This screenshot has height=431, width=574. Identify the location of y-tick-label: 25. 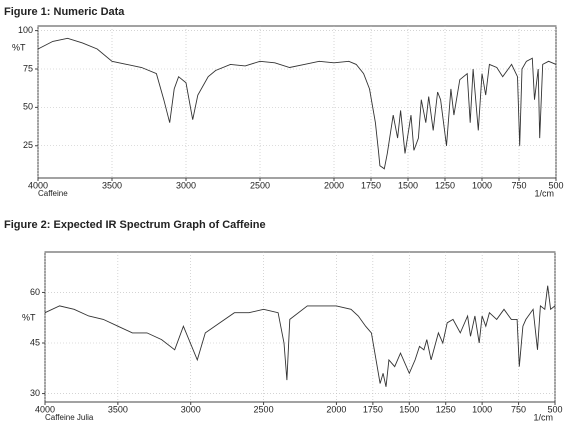
(28, 145).